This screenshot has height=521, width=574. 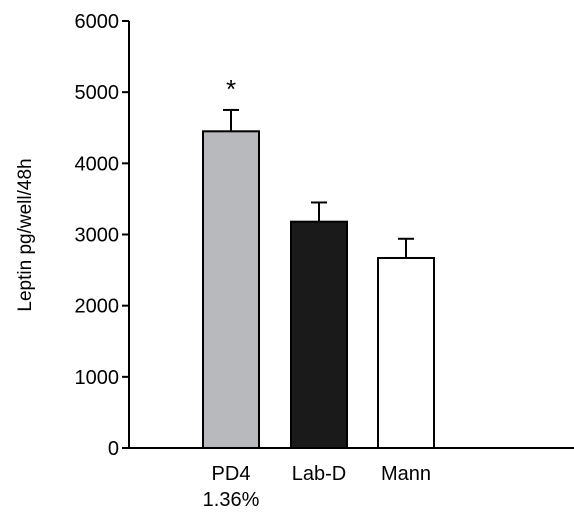 I want to click on y-tick-label: 0, so click(x=113, y=449).